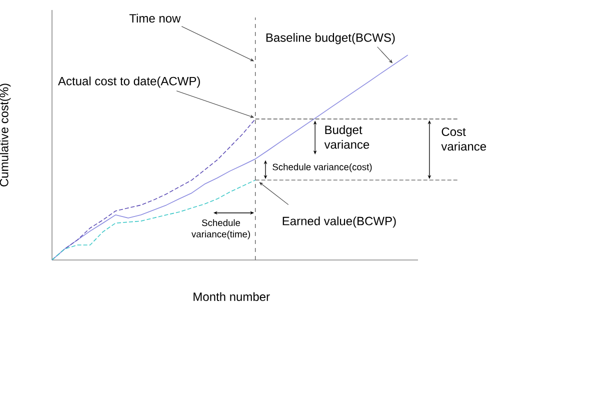  I want to click on annotation: Schedule variance(time), so click(221, 229).